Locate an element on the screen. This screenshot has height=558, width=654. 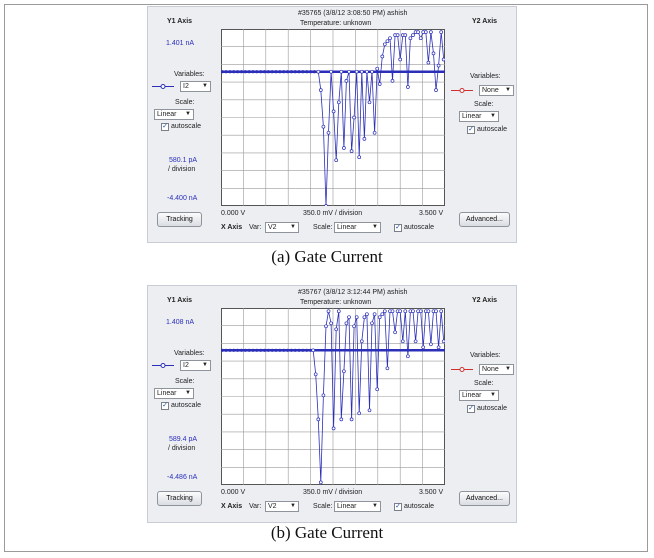
temperature-label: Temperature: unknown is located at coordinates (336, 302).